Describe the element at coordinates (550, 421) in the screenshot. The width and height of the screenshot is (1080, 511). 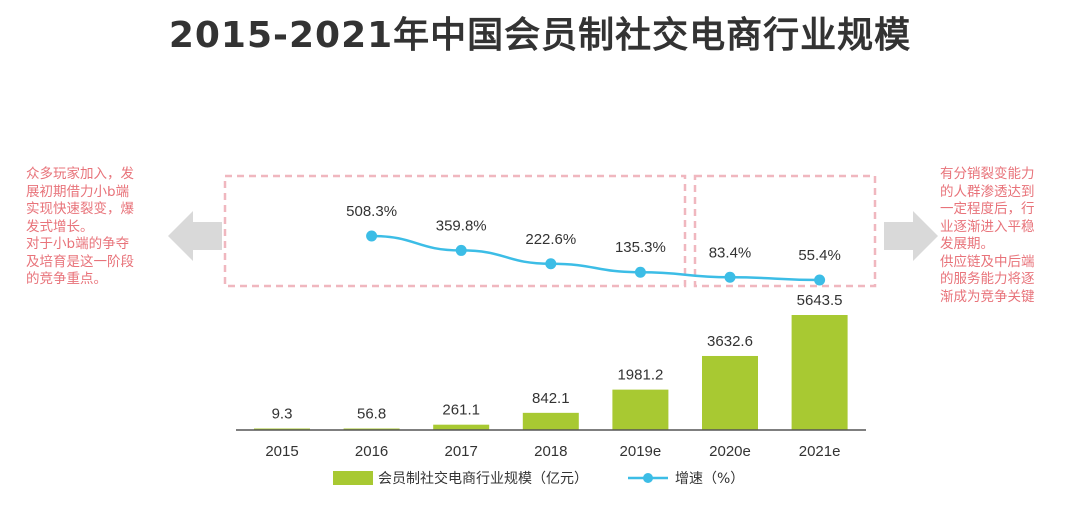
I see `bar-2018` at that location.